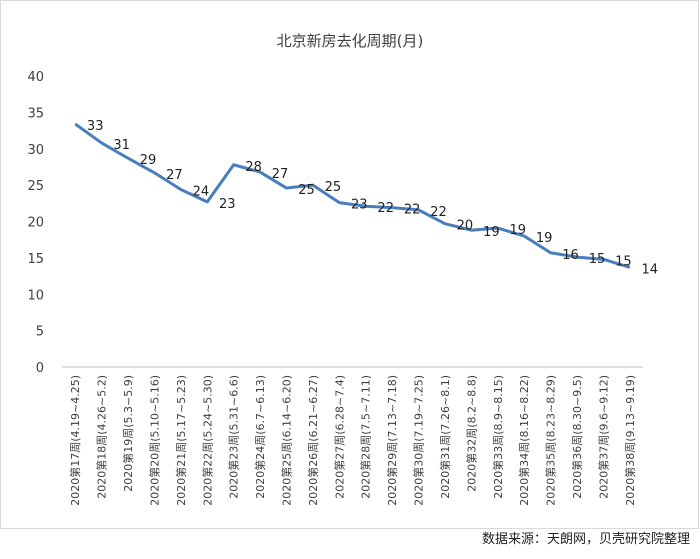  I want to click on data-label: 31, so click(121, 145).